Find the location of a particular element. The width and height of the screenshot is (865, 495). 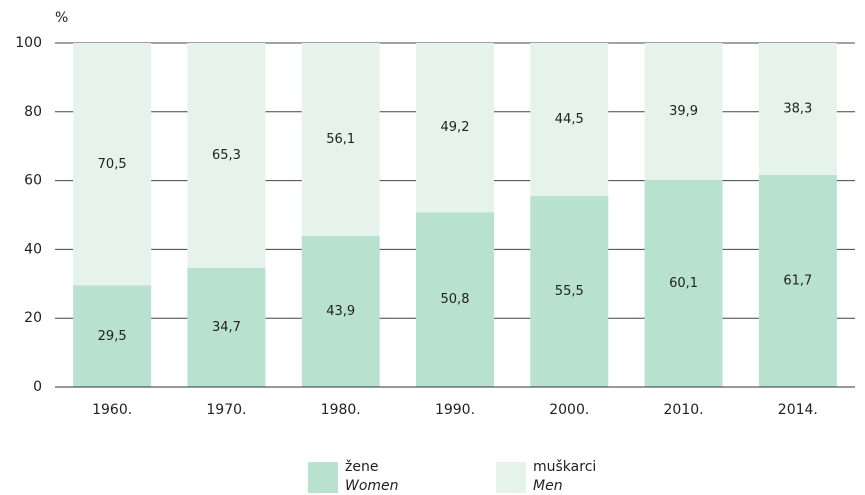

data-label: 29,5 is located at coordinates (112, 336).